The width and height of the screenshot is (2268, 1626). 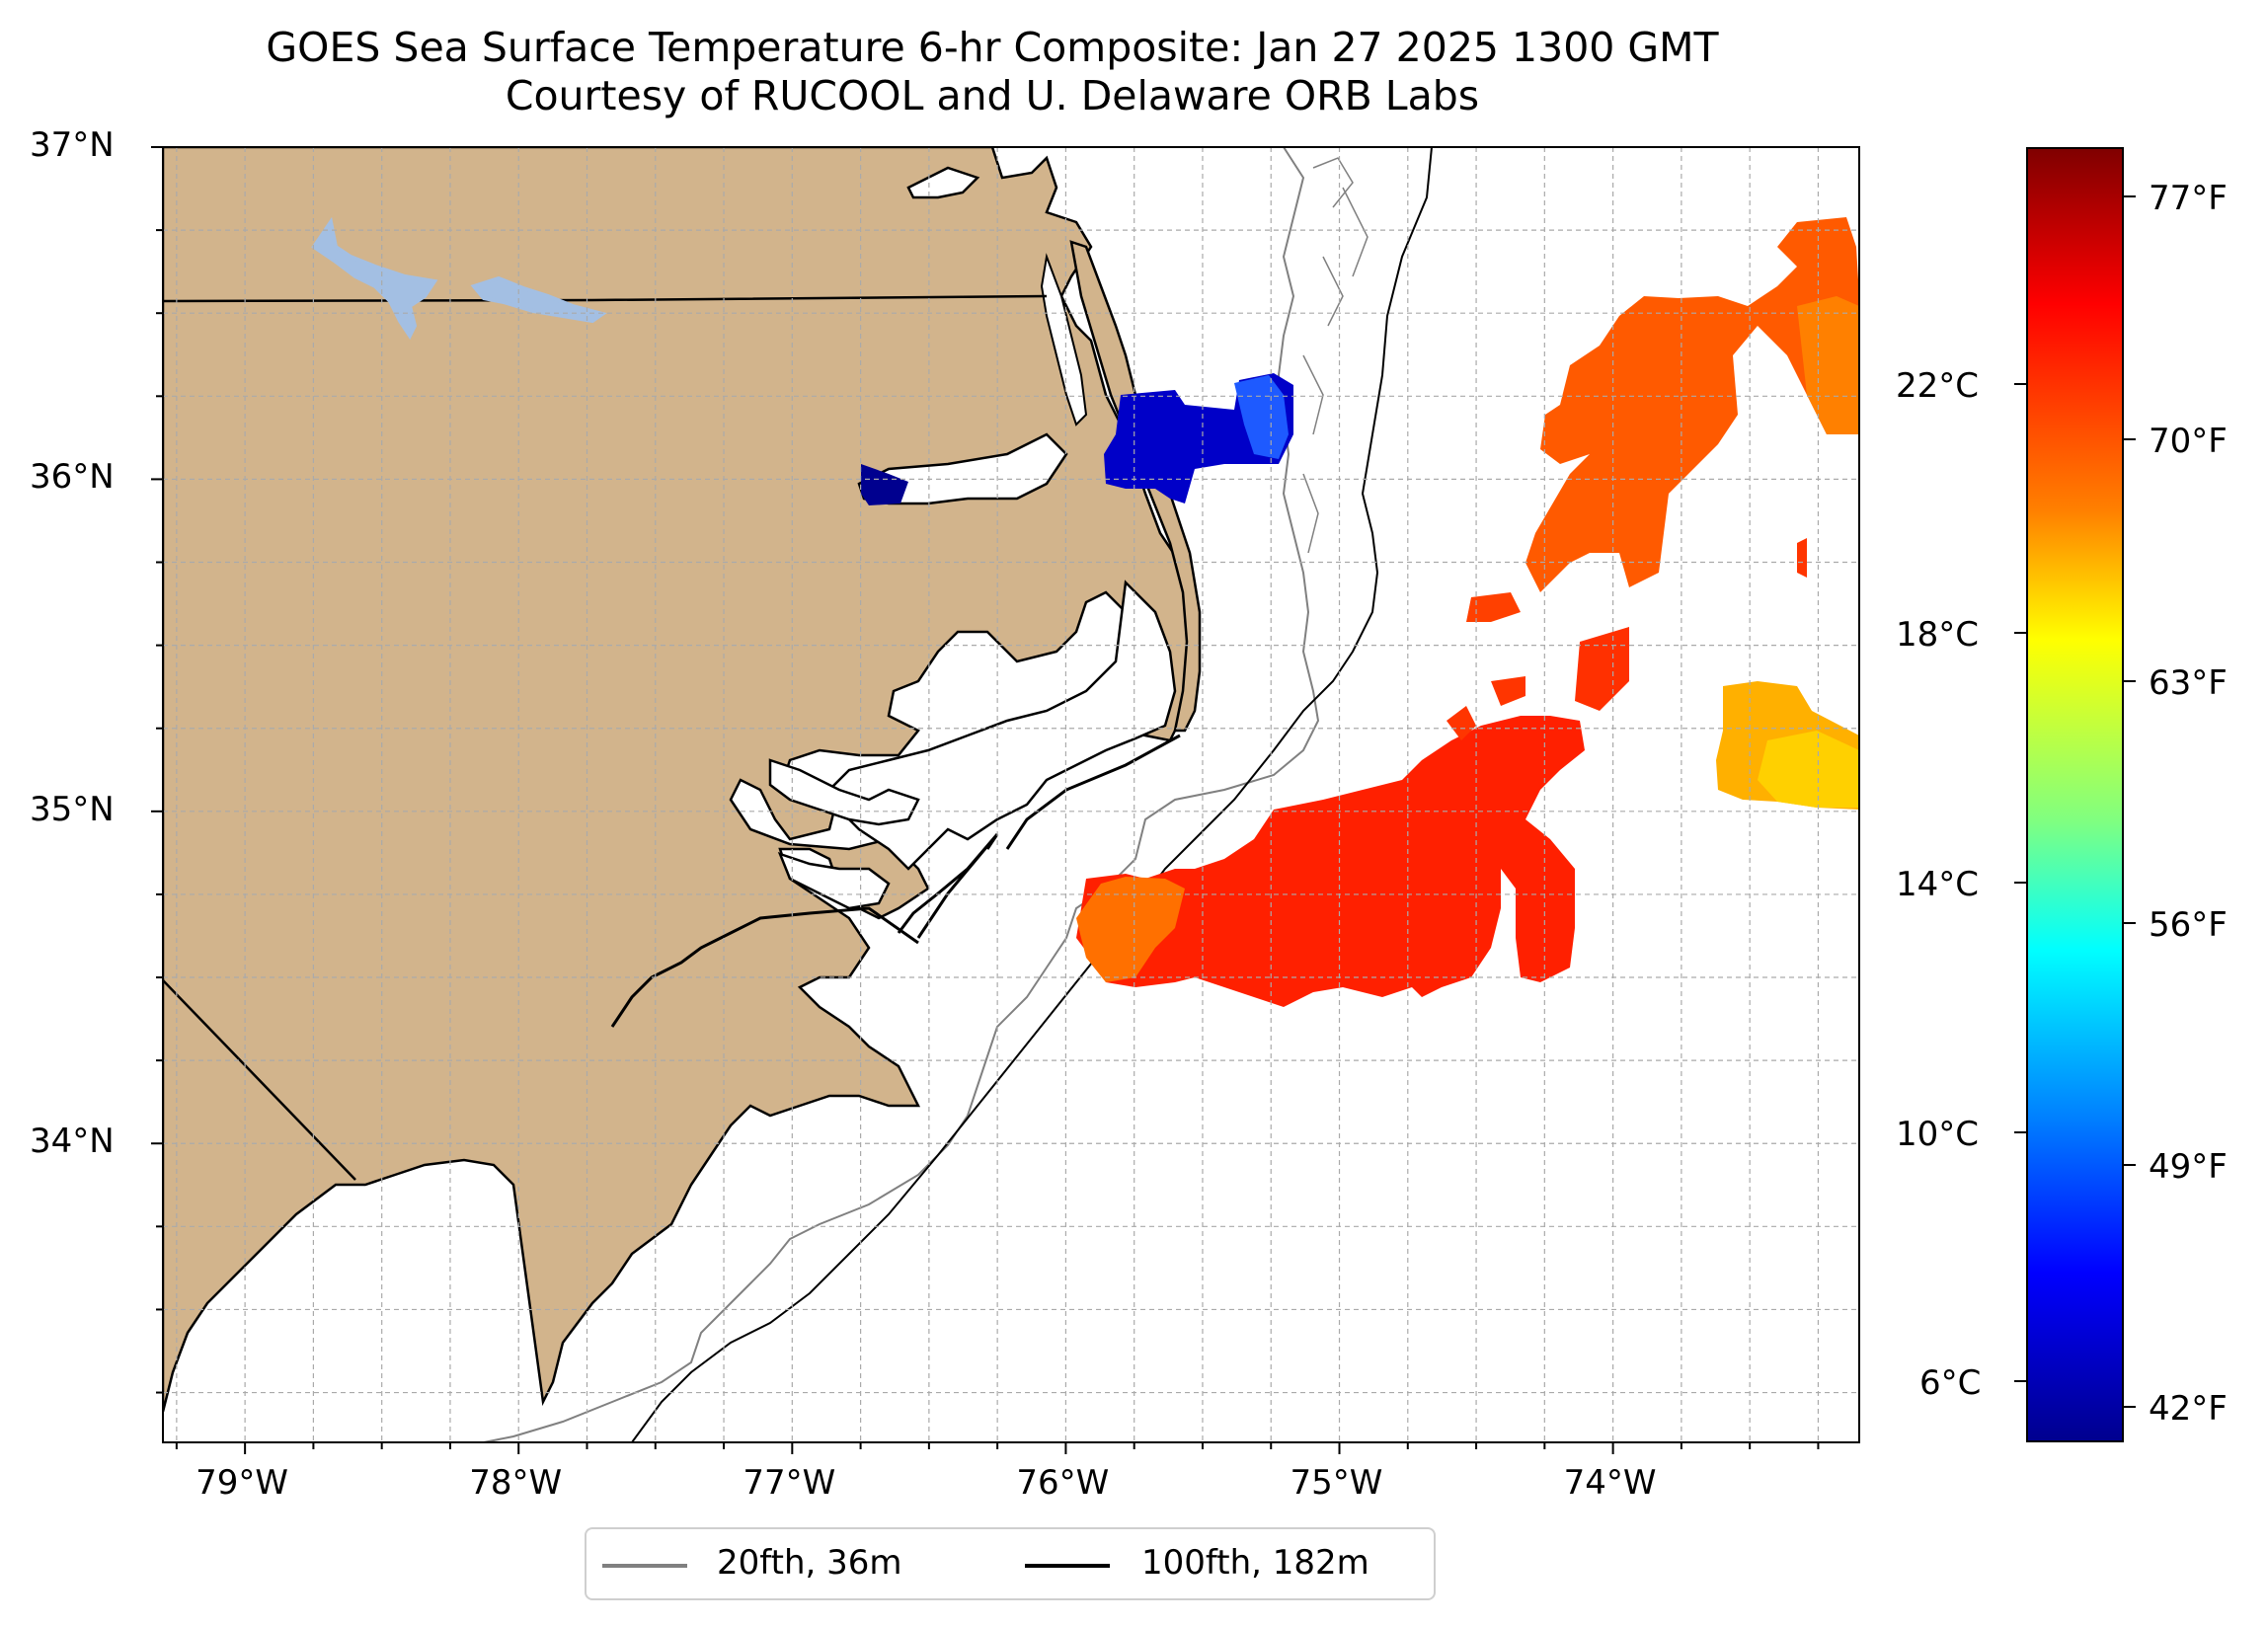 What do you see at coordinates (884, 484) in the screenshot?
I see `sst-cold-patch-sound` at bounding box center [884, 484].